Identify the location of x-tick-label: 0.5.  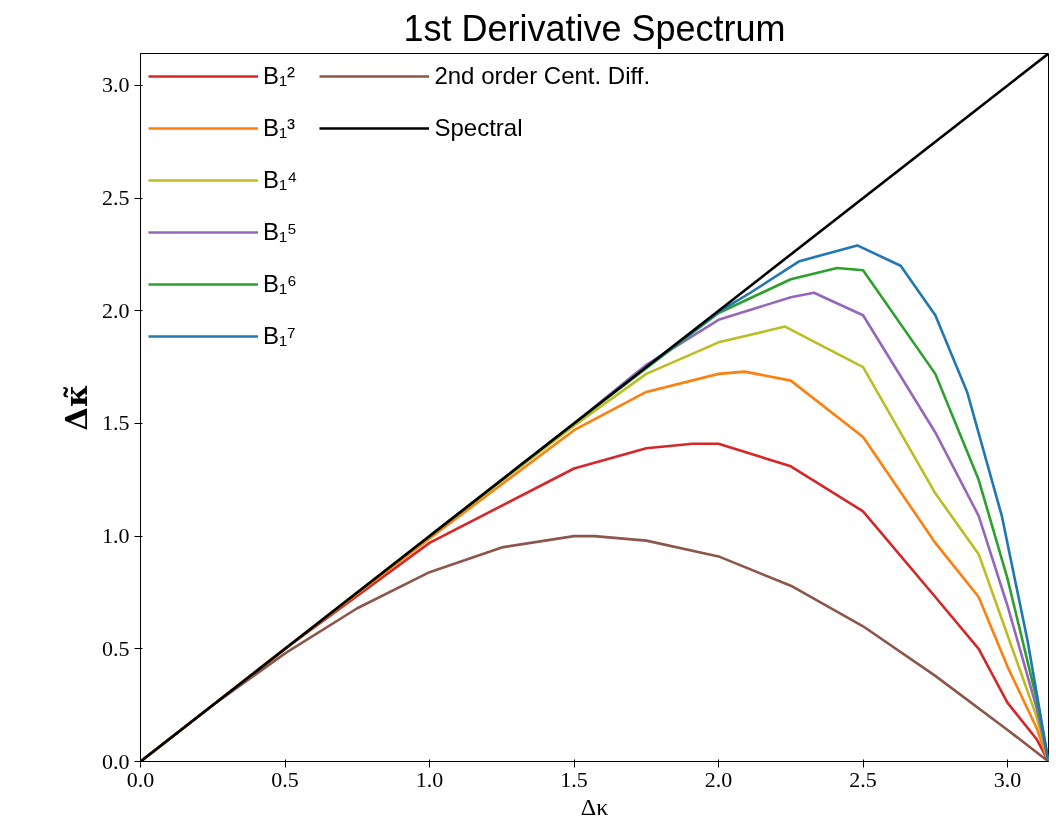
(285, 779).